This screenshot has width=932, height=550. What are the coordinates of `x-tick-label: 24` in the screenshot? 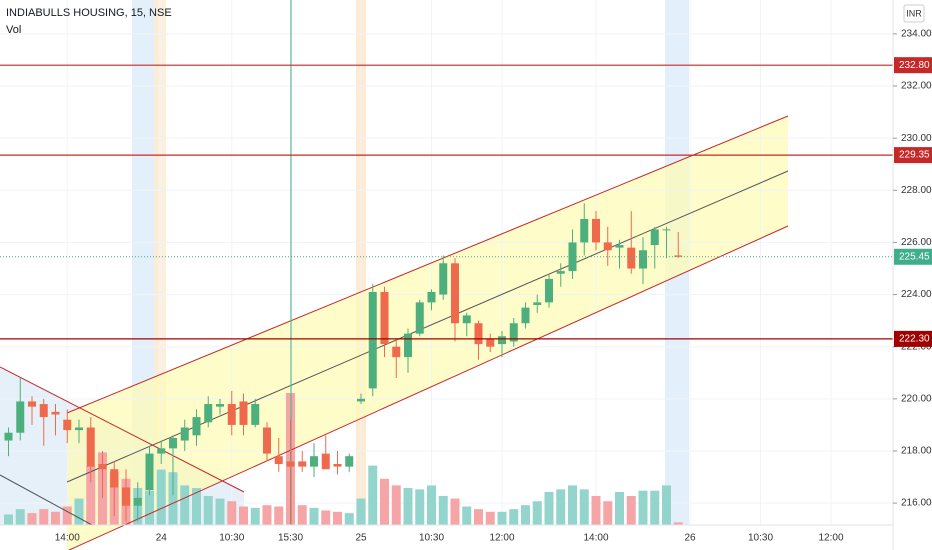 It's located at (162, 538).